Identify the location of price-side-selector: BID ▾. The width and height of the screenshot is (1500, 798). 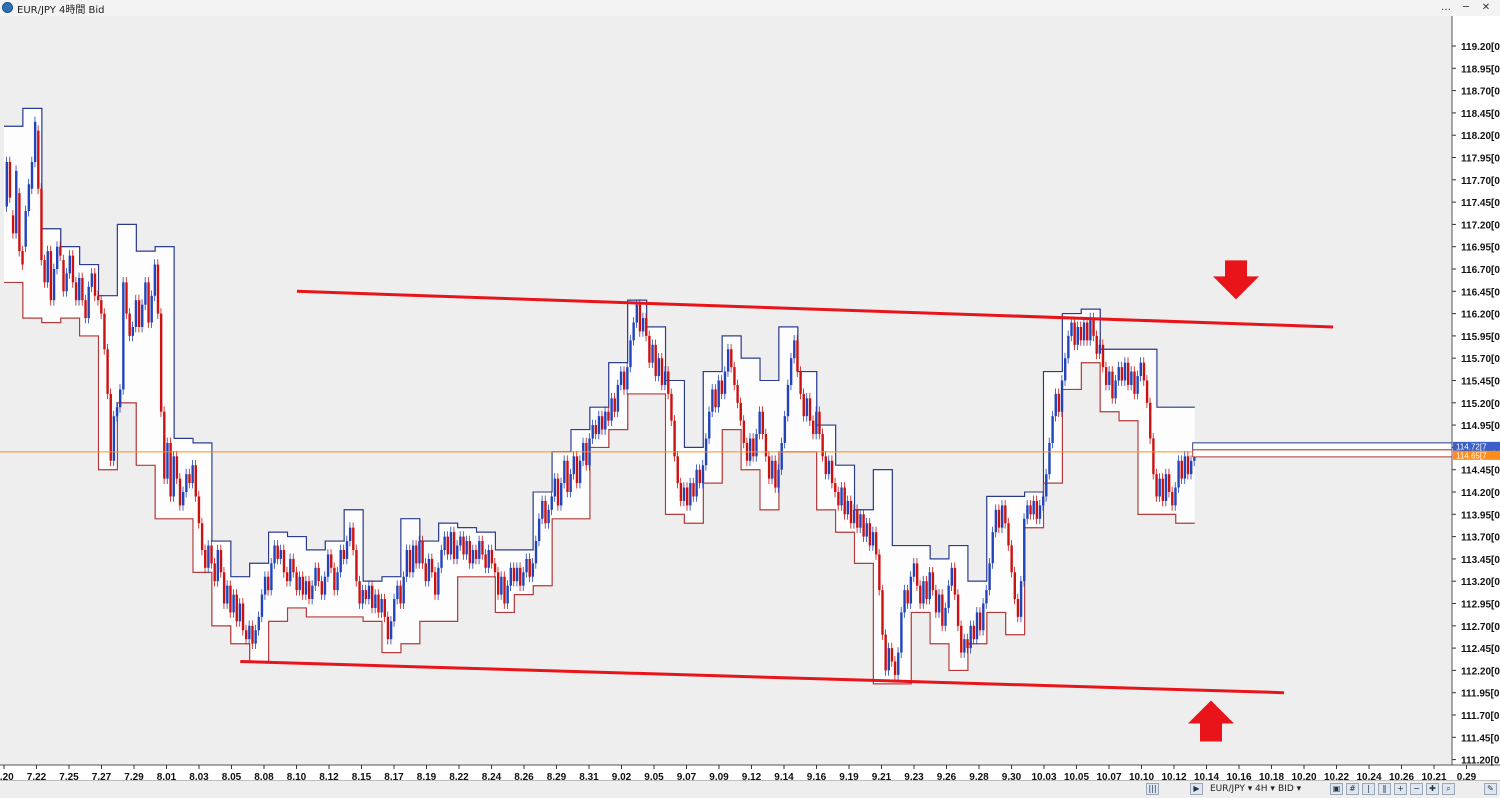
(1290, 789).